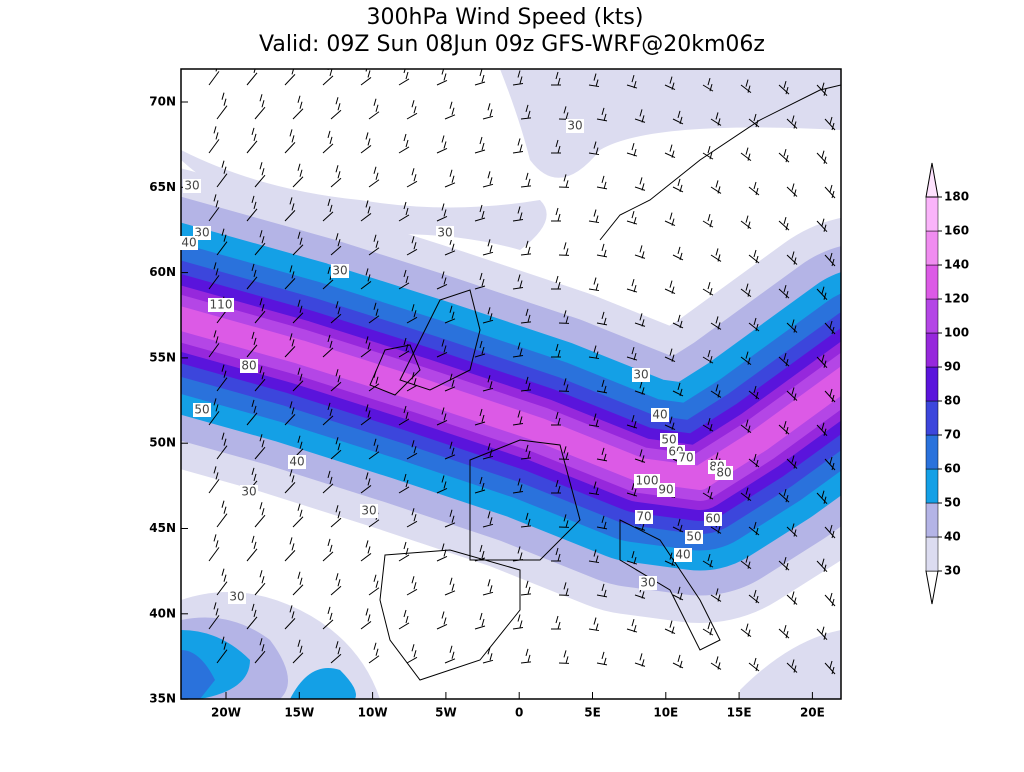 The height and width of the screenshot is (772, 1024). I want to click on contour-label: 40, so click(659, 415).